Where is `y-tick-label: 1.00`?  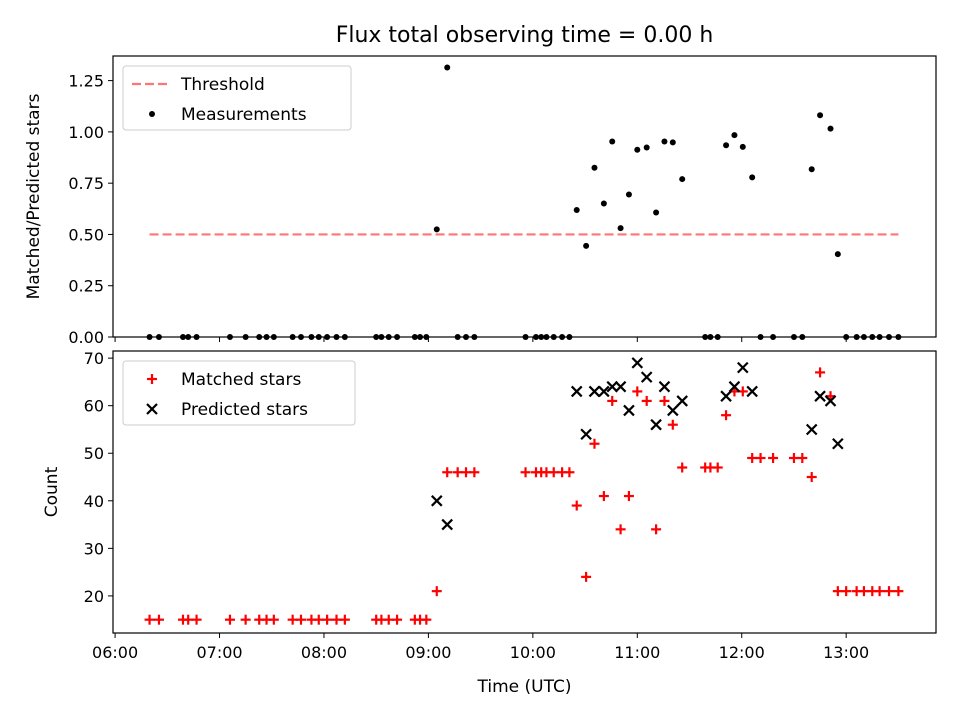
y-tick-label: 1.00 is located at coordinates (86, 132).